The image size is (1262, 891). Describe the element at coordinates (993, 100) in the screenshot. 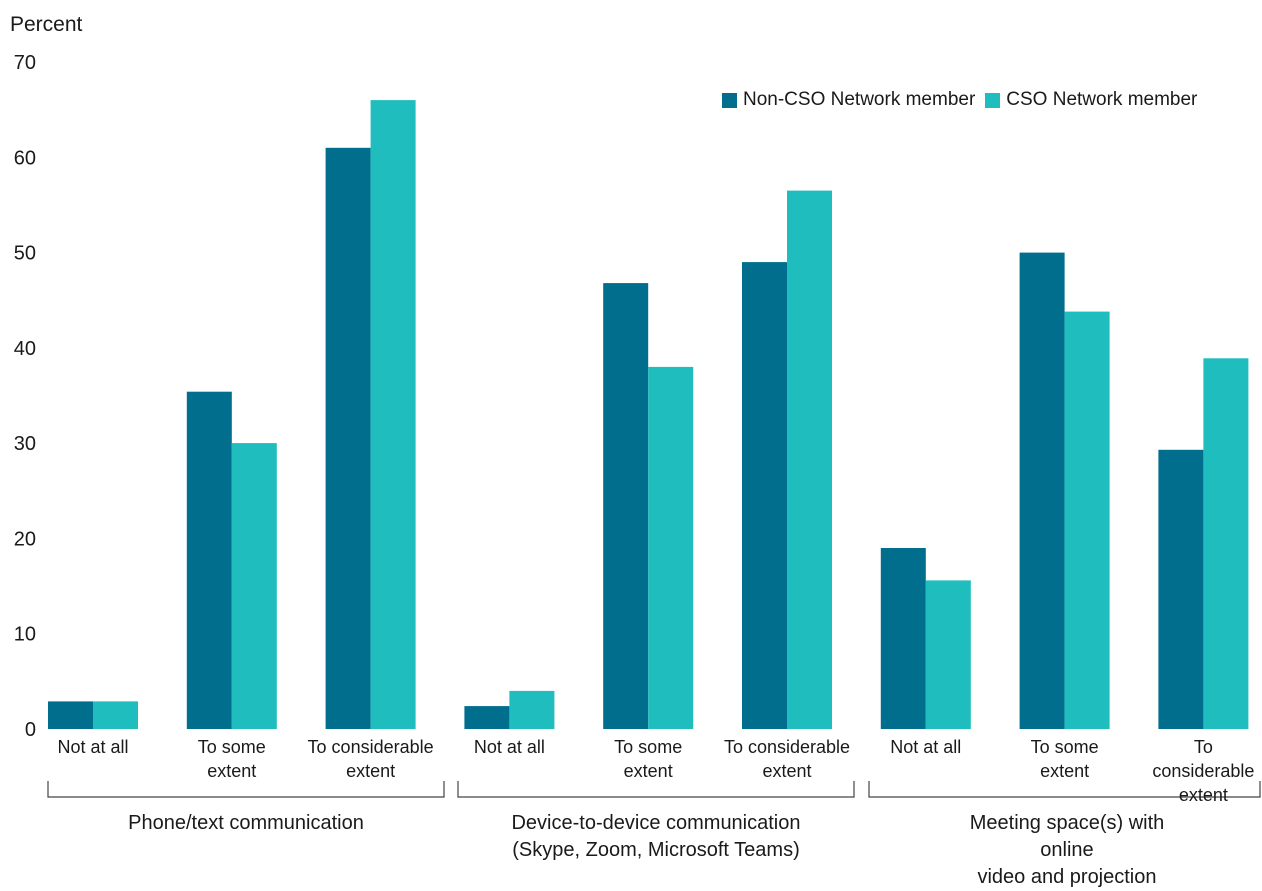

I see `legend-swatch-cso` at that location.